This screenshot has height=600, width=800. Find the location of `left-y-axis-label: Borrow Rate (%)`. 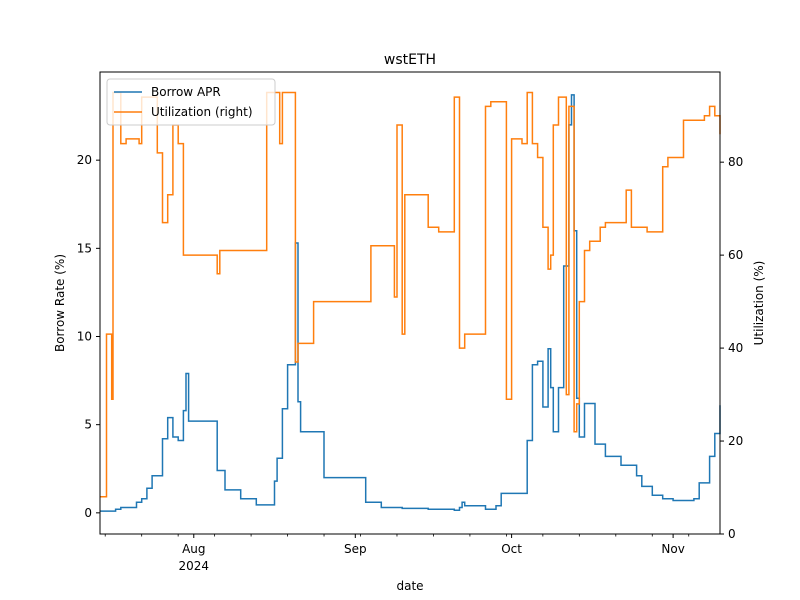

left-y-axis-label: Borrow Rate (%) is located at coordinates (60, 303).